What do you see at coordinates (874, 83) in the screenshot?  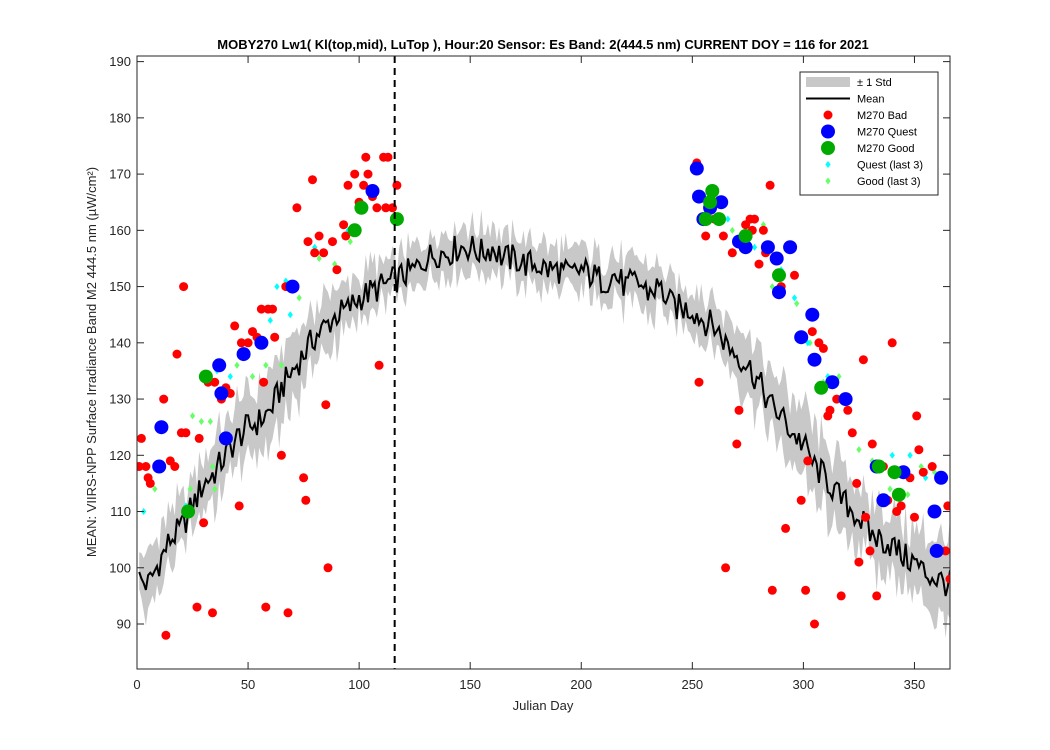 I see `legend-label: ± 1 Std` at bounding box center [874, 83].